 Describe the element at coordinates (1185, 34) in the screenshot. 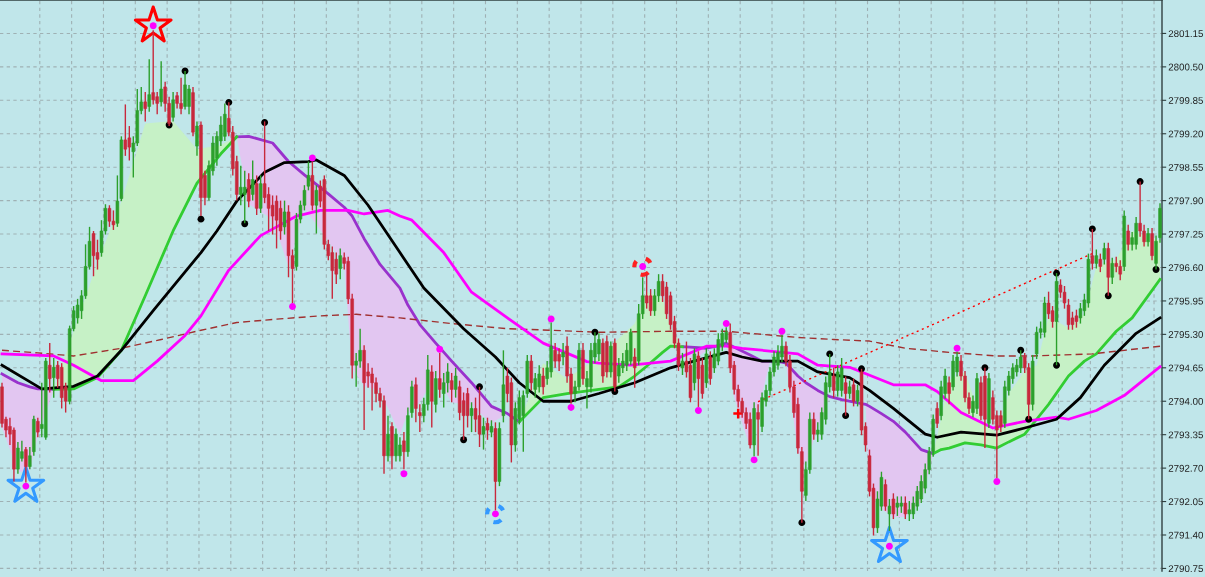

I see `y-tick-label: 2801.15` at that location.